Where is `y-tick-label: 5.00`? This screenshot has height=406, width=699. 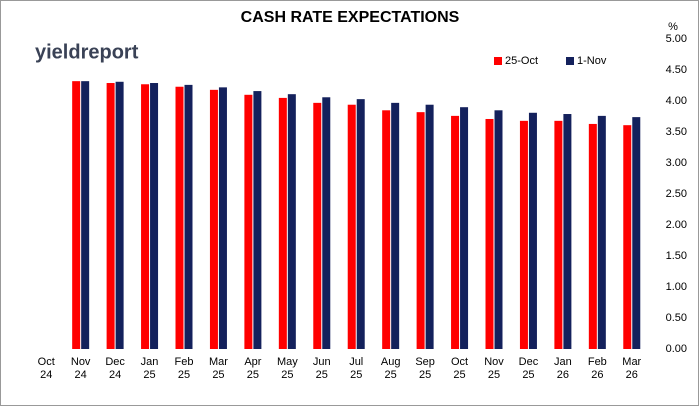 y-tick-label: 5.00 is located at coordinates (676, 39).